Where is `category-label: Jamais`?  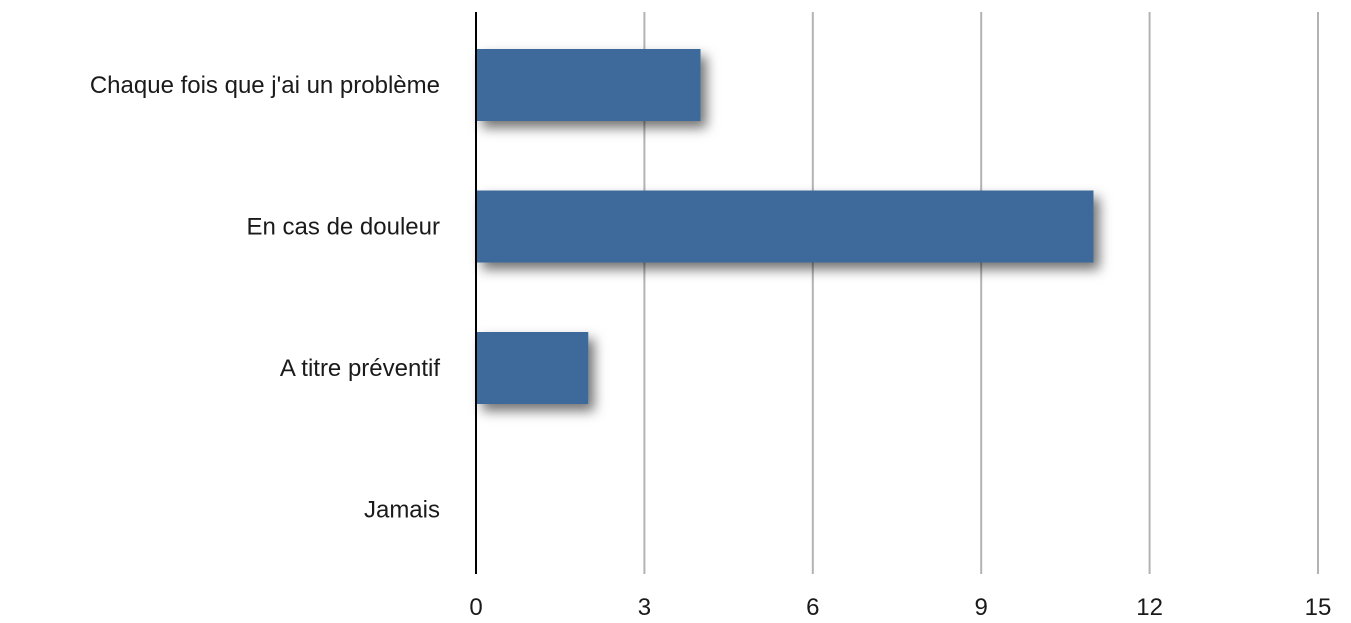
category-label: Jamais is located at coordinates (402, 510).